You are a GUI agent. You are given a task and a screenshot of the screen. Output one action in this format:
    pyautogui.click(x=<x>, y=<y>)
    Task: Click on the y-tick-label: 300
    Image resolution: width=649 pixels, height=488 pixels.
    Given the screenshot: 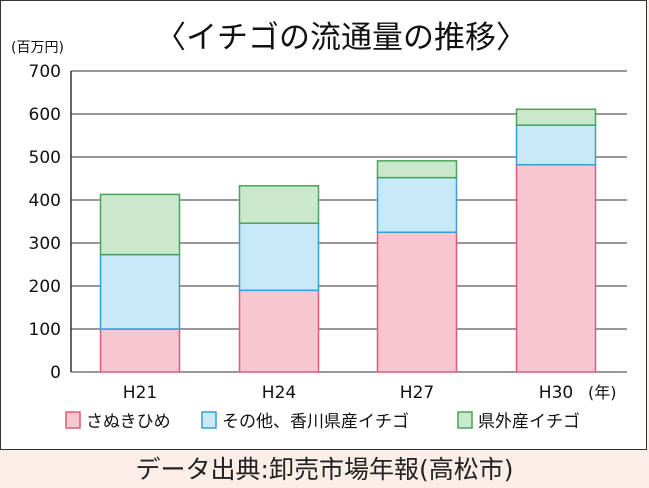 What is the action you would take?
    pyautogui.click(x=45, y=244)
    